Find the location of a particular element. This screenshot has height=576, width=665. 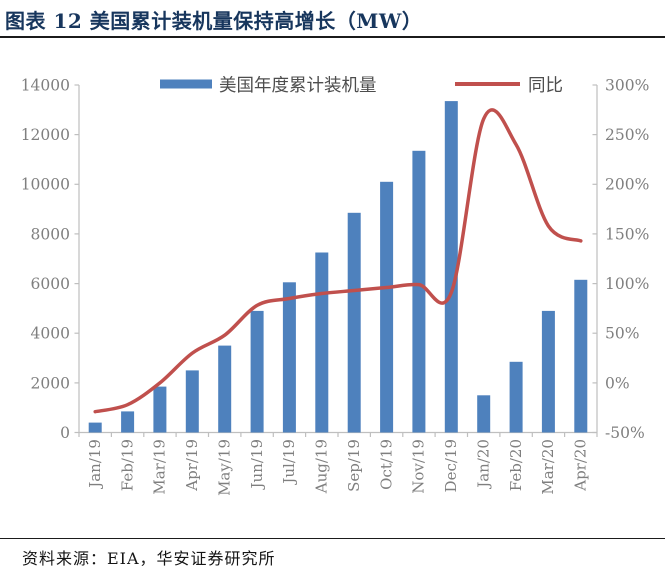

x-axis-label: Apr/19 is located at coordinates (192, 465).